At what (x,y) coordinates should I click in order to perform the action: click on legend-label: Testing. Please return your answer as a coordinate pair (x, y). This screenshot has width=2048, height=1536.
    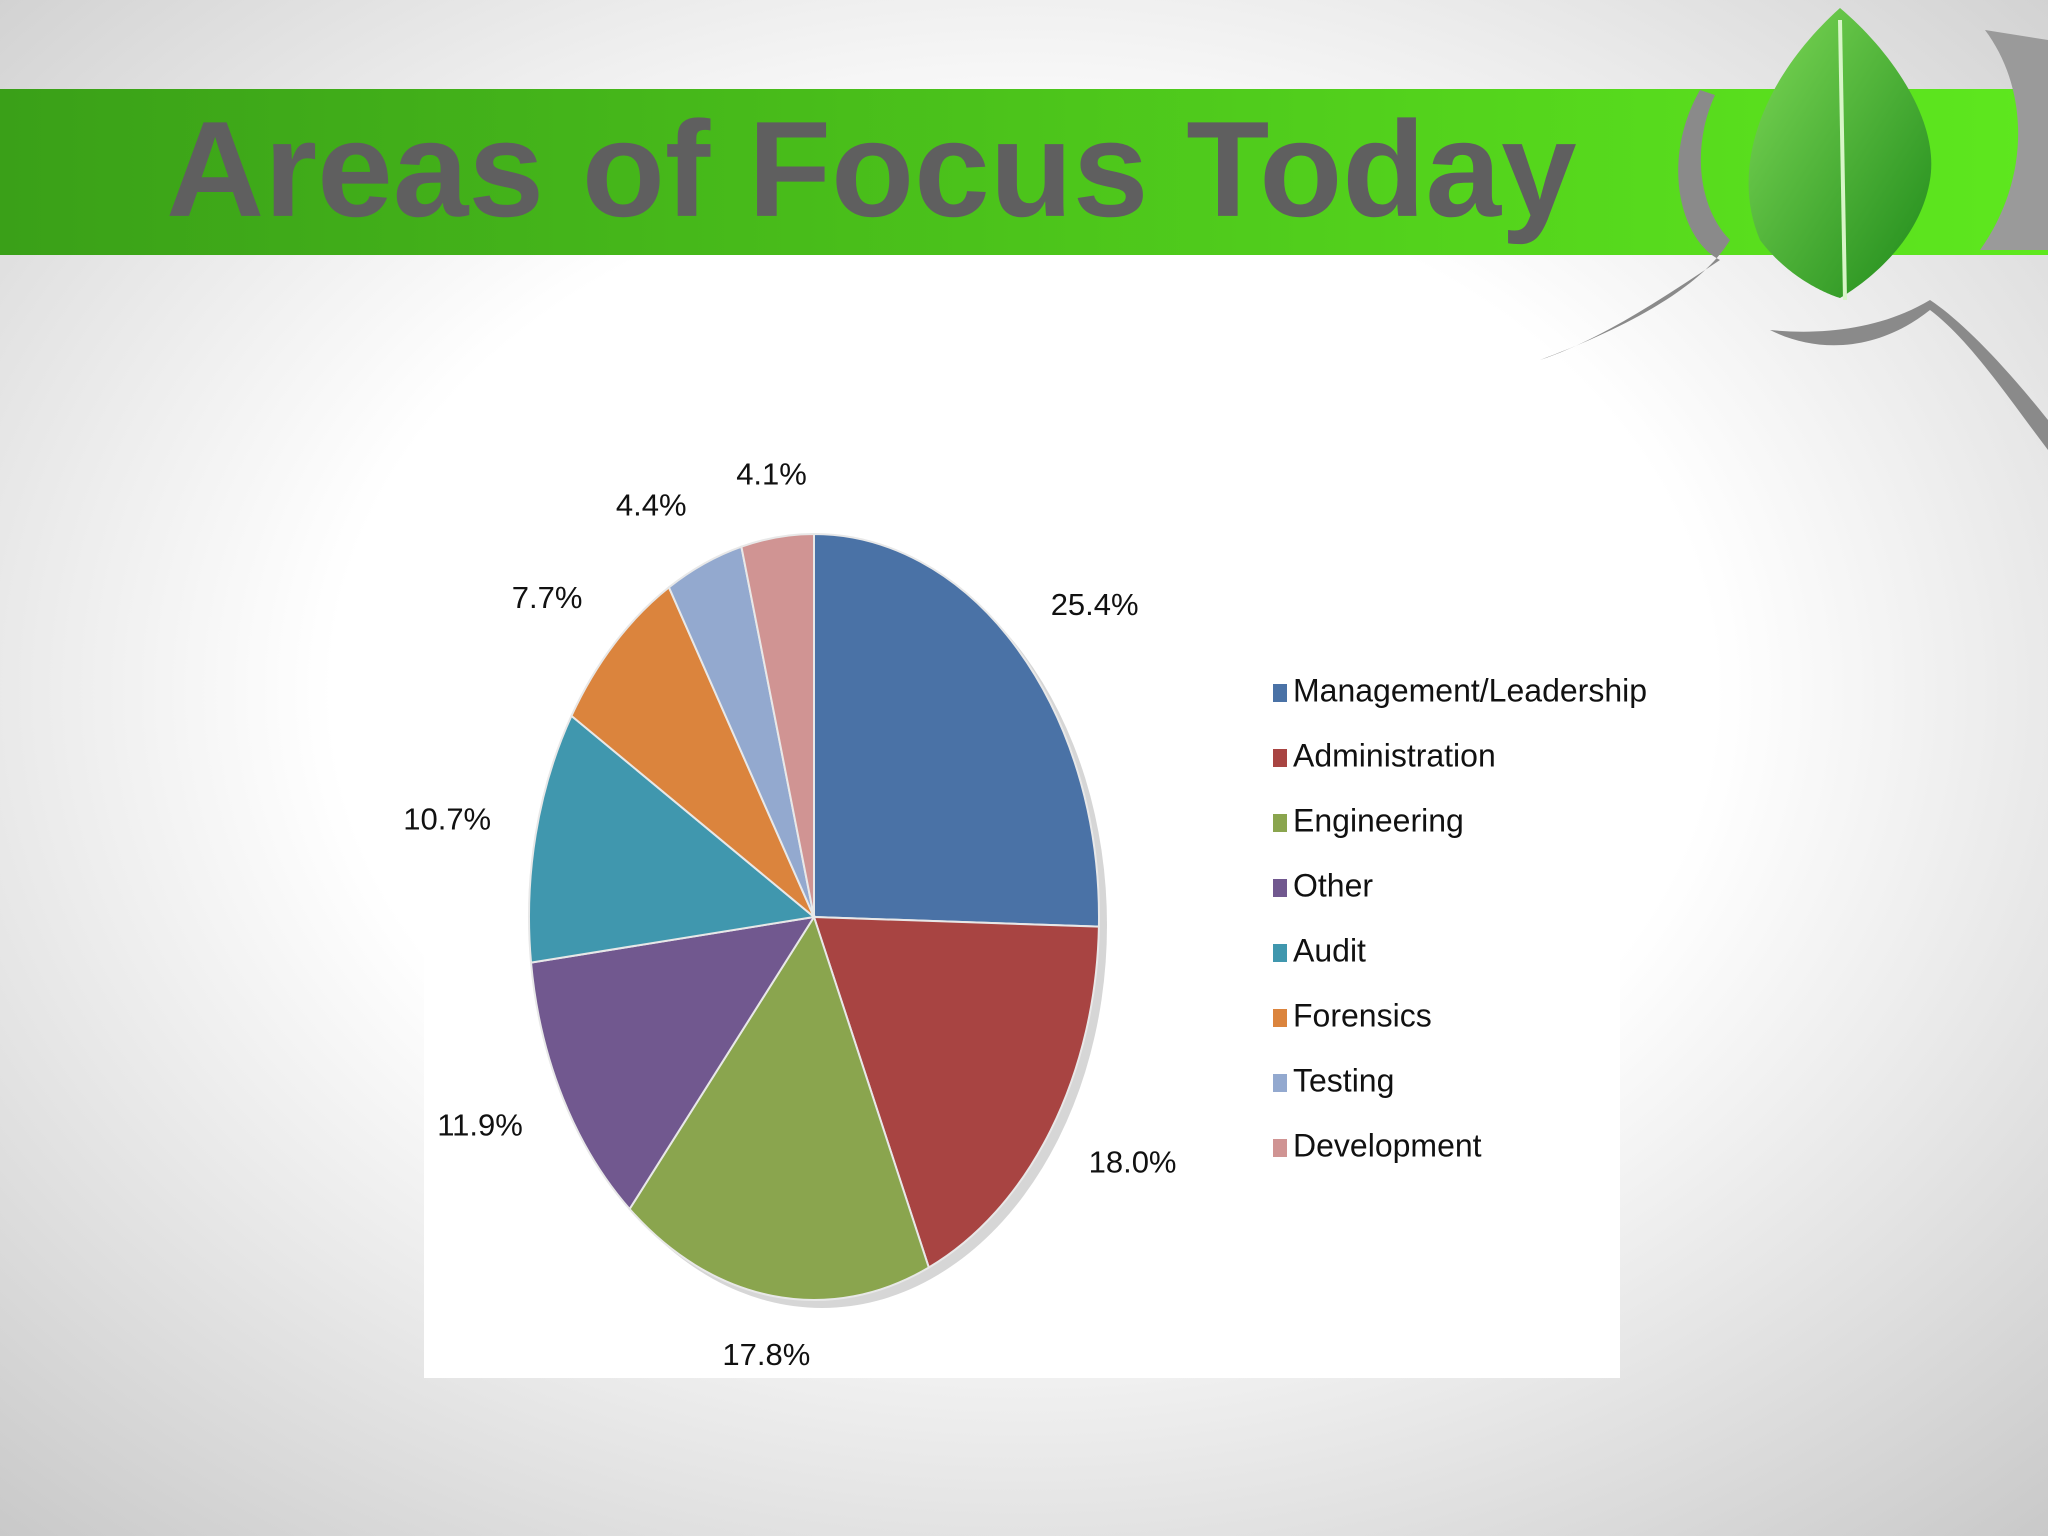
    Looking at the image, I should click on (1343, 1080).